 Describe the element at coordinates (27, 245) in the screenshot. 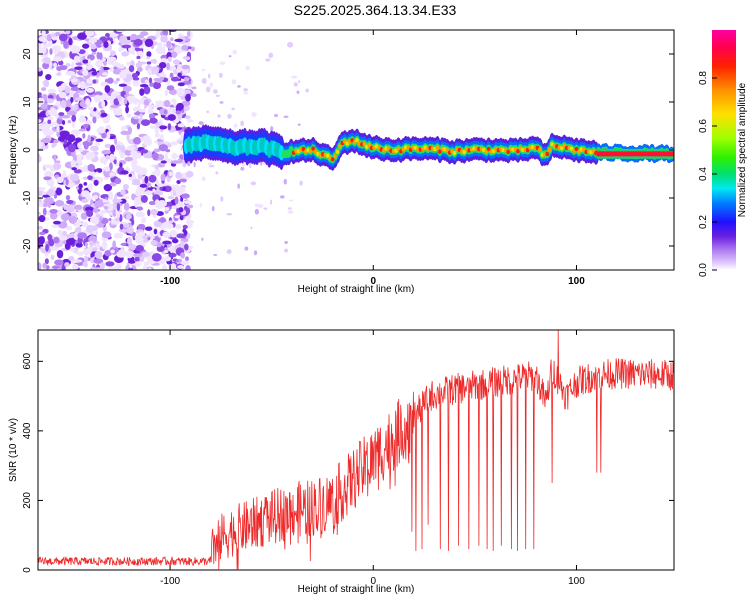

I see `y-tick-label: -20` at that location.